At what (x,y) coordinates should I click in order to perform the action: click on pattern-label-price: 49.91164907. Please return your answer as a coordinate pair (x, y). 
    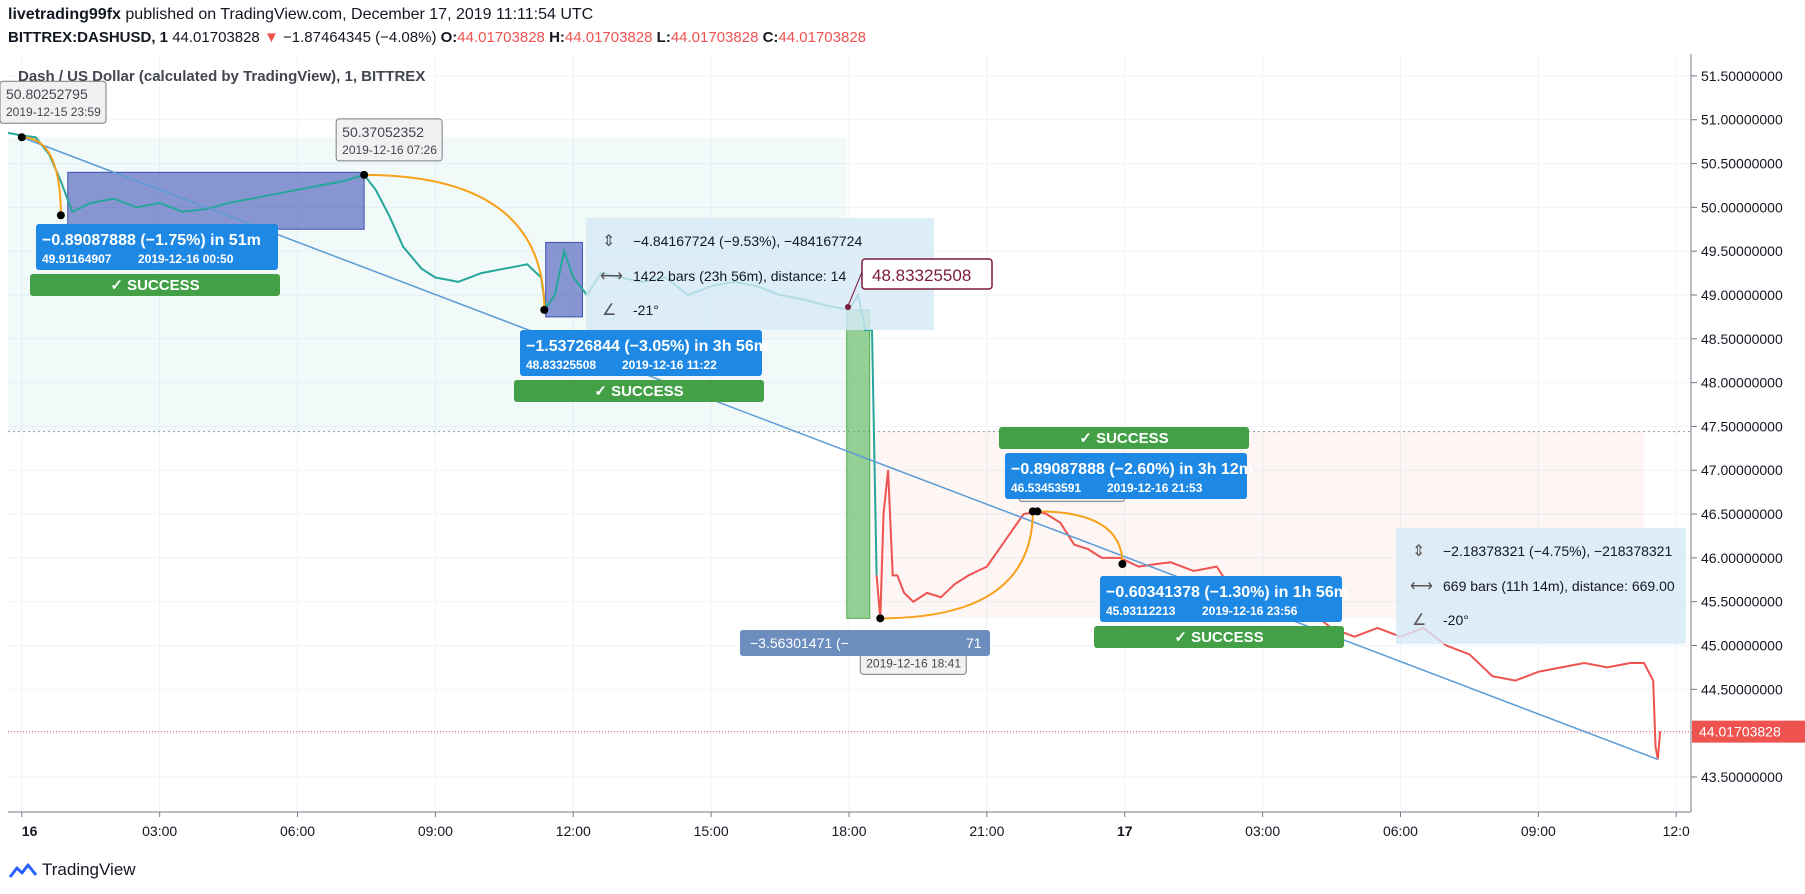
    Looking at the image, I should click on (77, 259).